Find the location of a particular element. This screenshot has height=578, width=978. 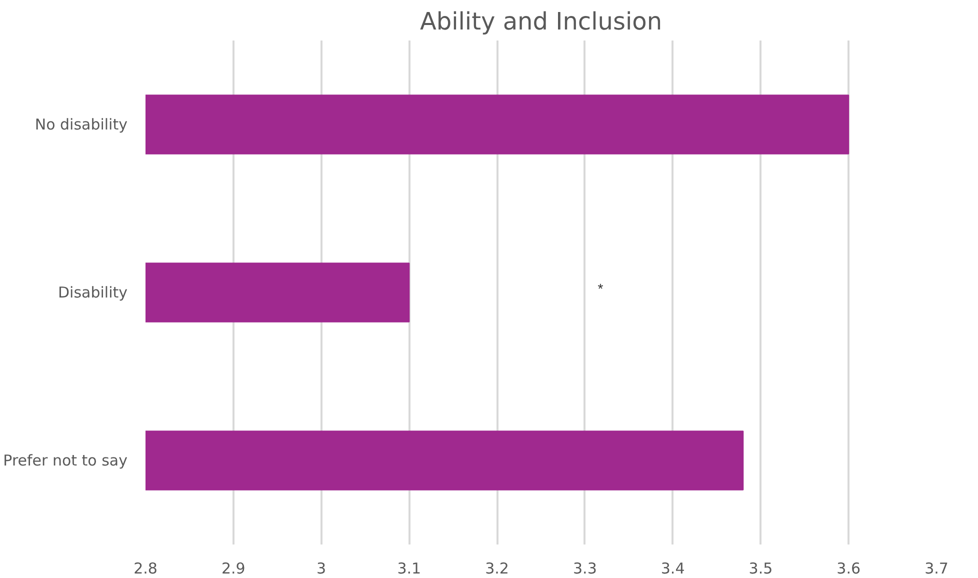

x-tick-label: 3.2 is located at coordinates (497, 569).